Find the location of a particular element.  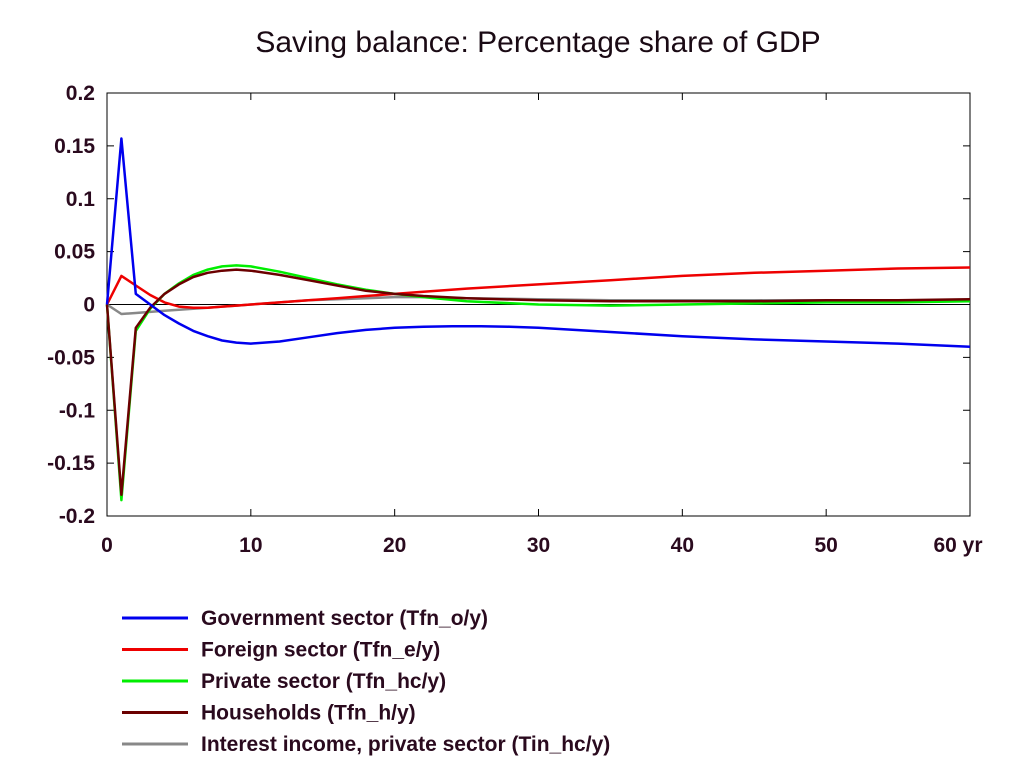

x-tick-label: 30 is located at coordinates (538, 545).